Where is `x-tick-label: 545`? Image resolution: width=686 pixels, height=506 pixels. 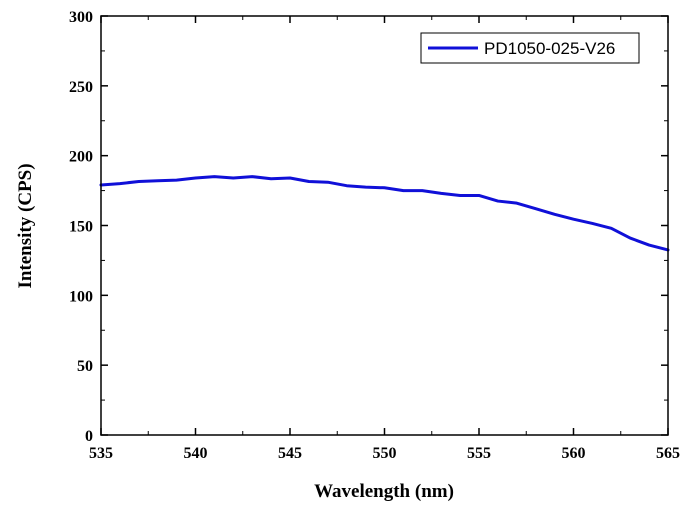
x-tick-label: 545 is located at coordinates (290, 453).